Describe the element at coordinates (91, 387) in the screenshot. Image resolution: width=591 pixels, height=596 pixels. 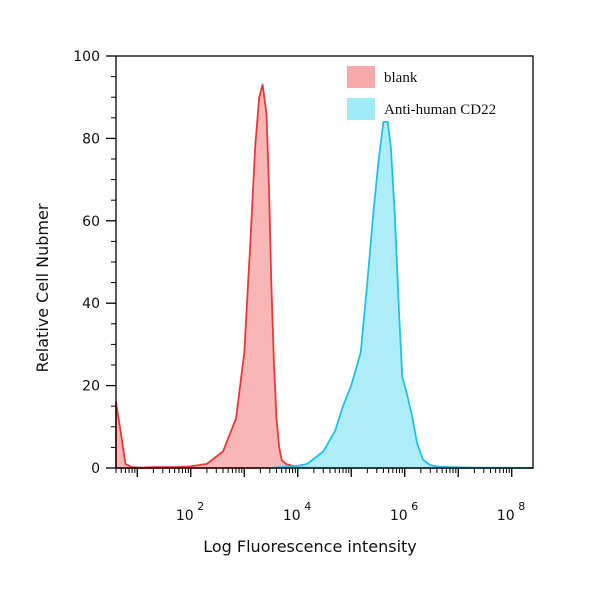
I see `y-tick-label: 20` at that location.